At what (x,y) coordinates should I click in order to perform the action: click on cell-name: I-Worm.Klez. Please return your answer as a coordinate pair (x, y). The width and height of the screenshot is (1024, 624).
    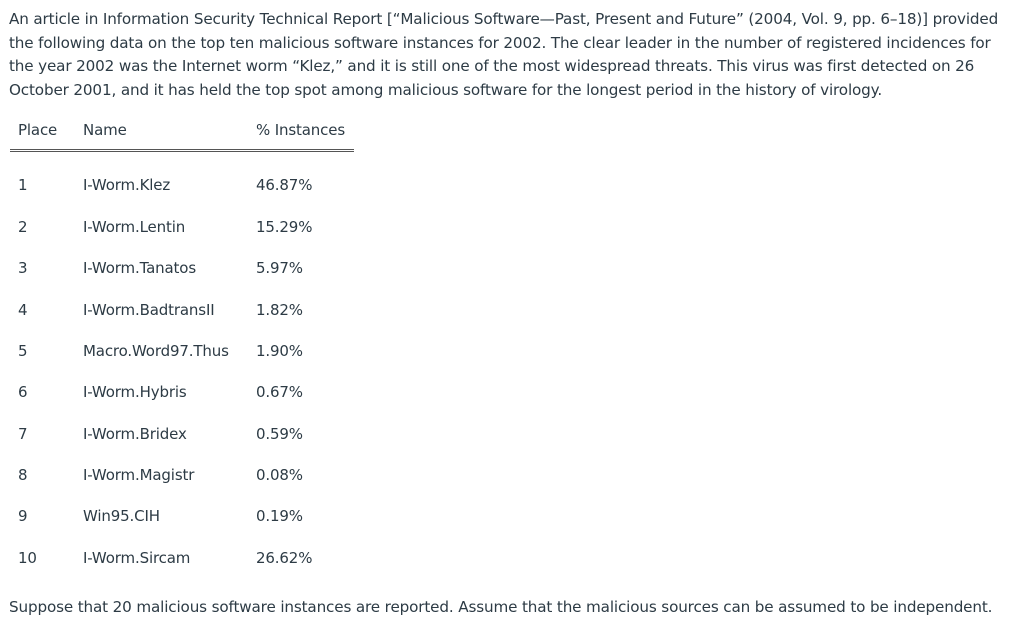
    Looking at the image, I should click on (127, 185).